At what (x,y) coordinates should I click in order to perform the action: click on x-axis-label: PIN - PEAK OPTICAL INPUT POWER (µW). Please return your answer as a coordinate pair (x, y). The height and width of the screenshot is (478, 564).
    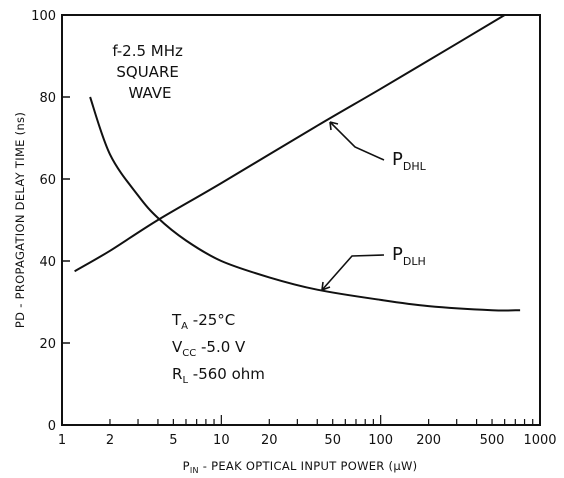
    Looking at the image, I should click on (300, 467).